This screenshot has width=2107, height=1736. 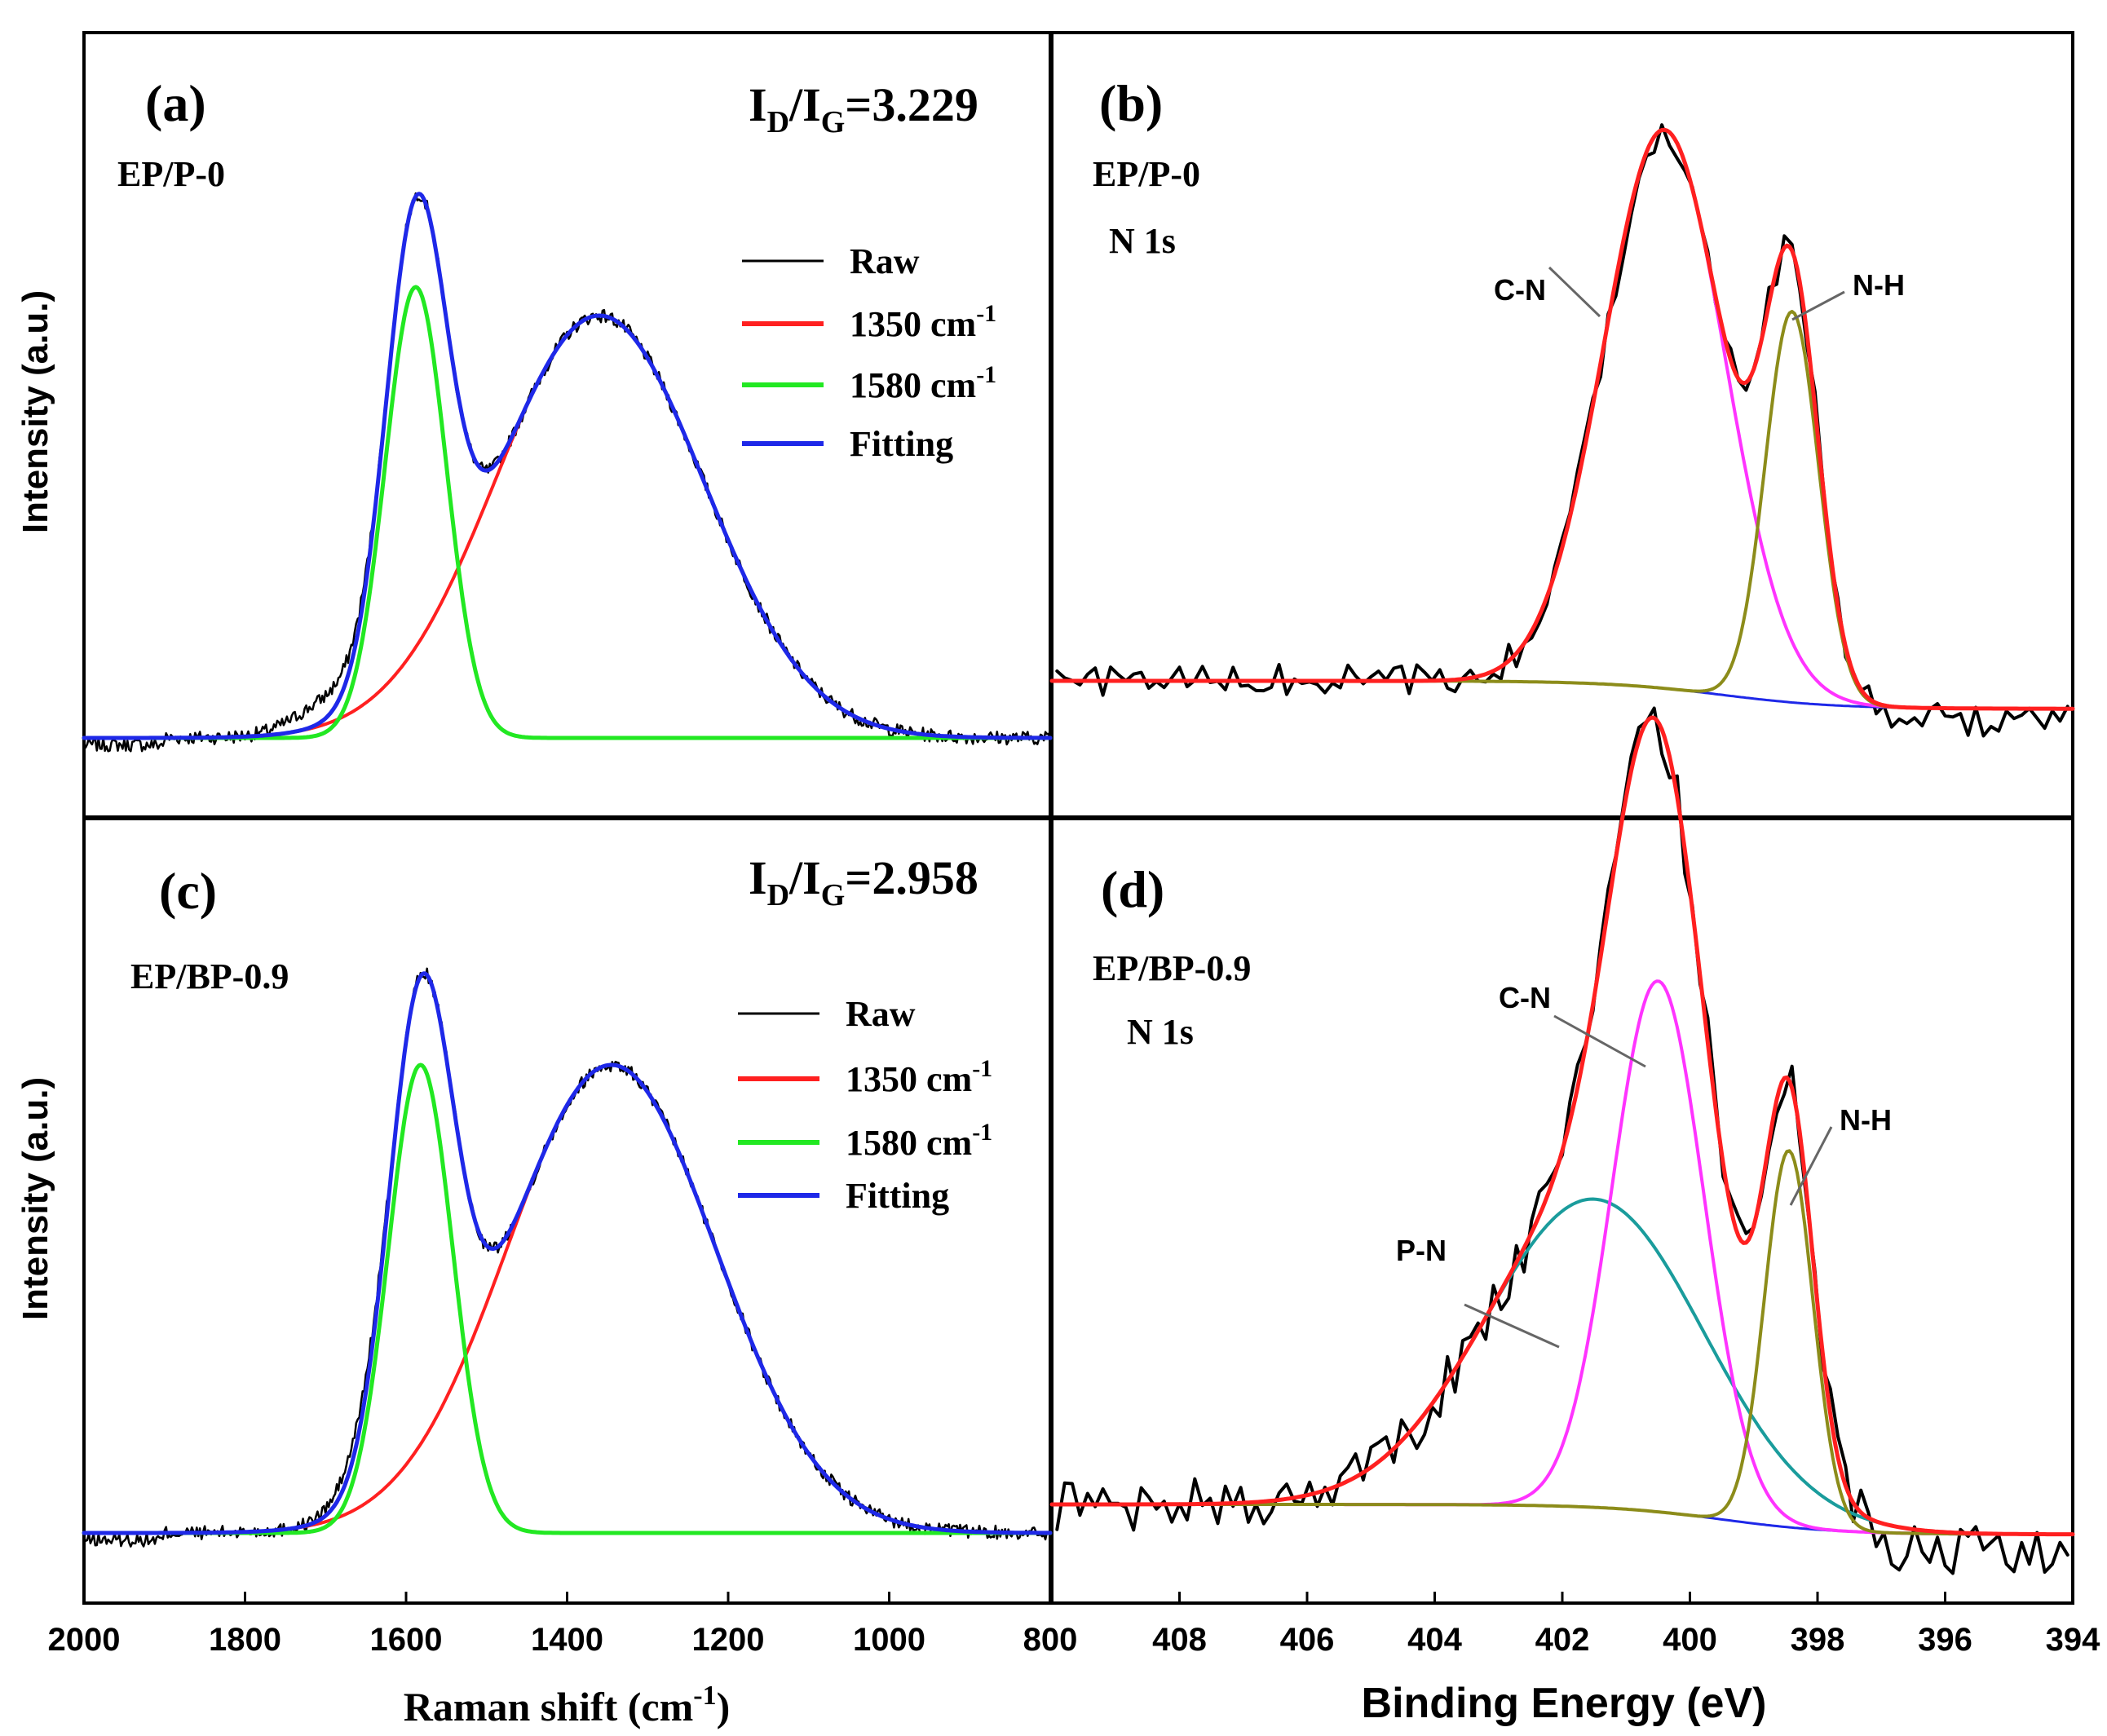 What do you see at coordinates (1879, 285) in the screenshot?
I see `panel-b-nh-label: N-H` at bounding box center [1879, 285].